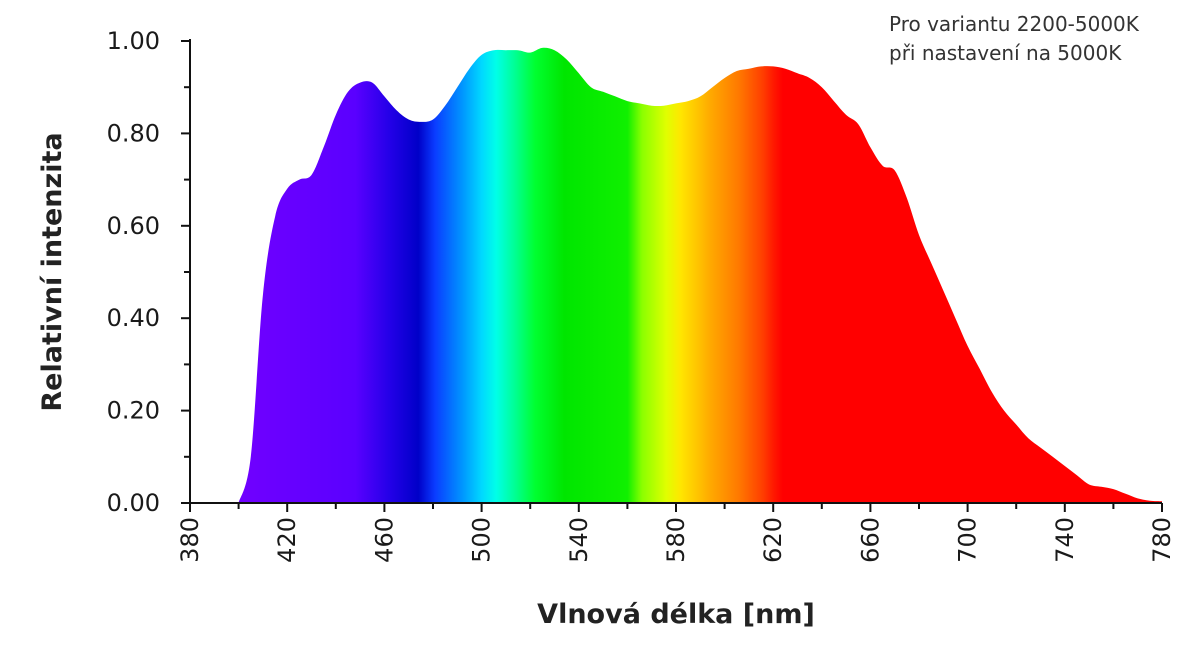 The height and width of the screenshot is (660, 1200). What do you see at coordinates (1065, 540) in the screenshot?
I see `x-tick-label: 740` at bounding box center [1065, 540].